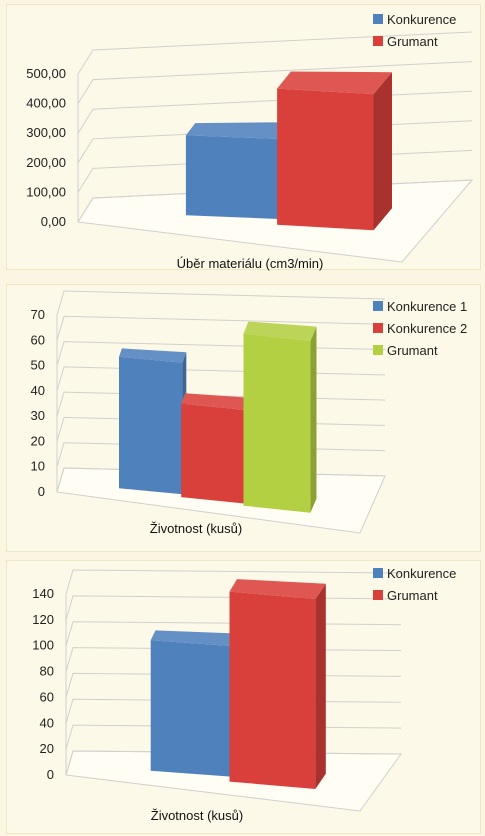 This screenshot has height=836, width=485. I want to click on legend-item: Konkurence 1, so click(420, 306).